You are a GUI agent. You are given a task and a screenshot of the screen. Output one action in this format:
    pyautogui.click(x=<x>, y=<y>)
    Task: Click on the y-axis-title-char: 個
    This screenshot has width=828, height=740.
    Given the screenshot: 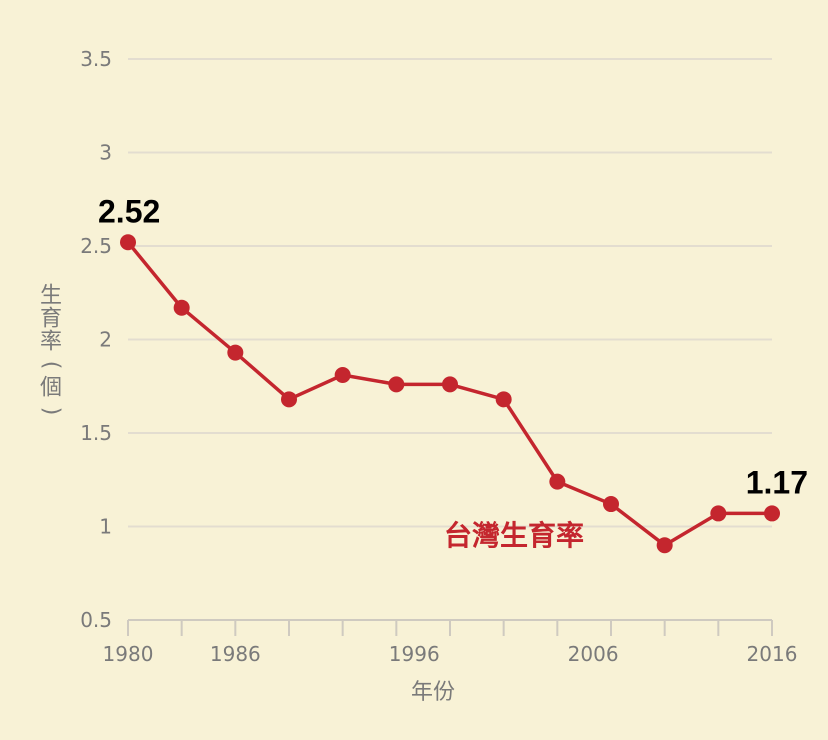 What is the action you would take?
    pyautogui.click(x=51, y=388)
    